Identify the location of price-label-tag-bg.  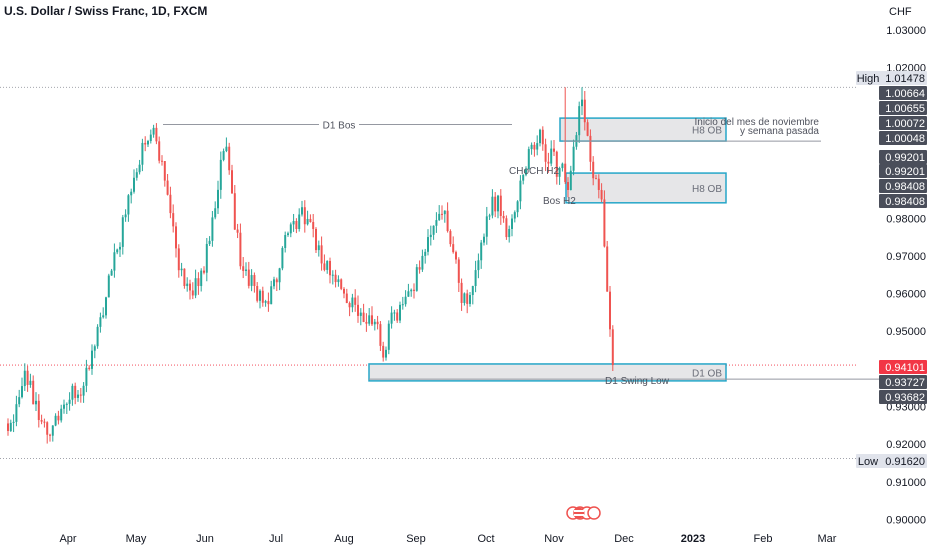
(868, 78).